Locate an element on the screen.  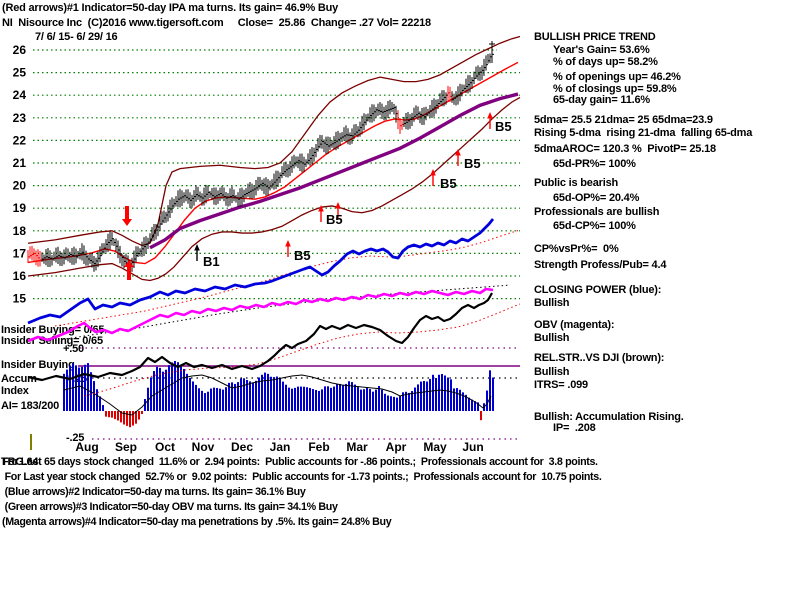
month-label: Jun is located at coordinates (472, 447).